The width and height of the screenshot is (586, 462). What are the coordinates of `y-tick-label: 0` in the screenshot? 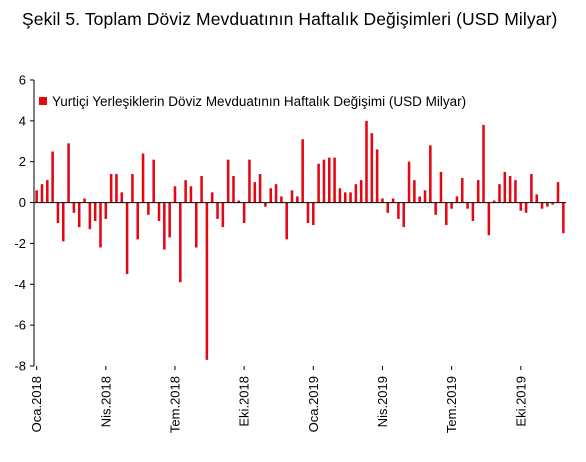 It's located at (22, 202).